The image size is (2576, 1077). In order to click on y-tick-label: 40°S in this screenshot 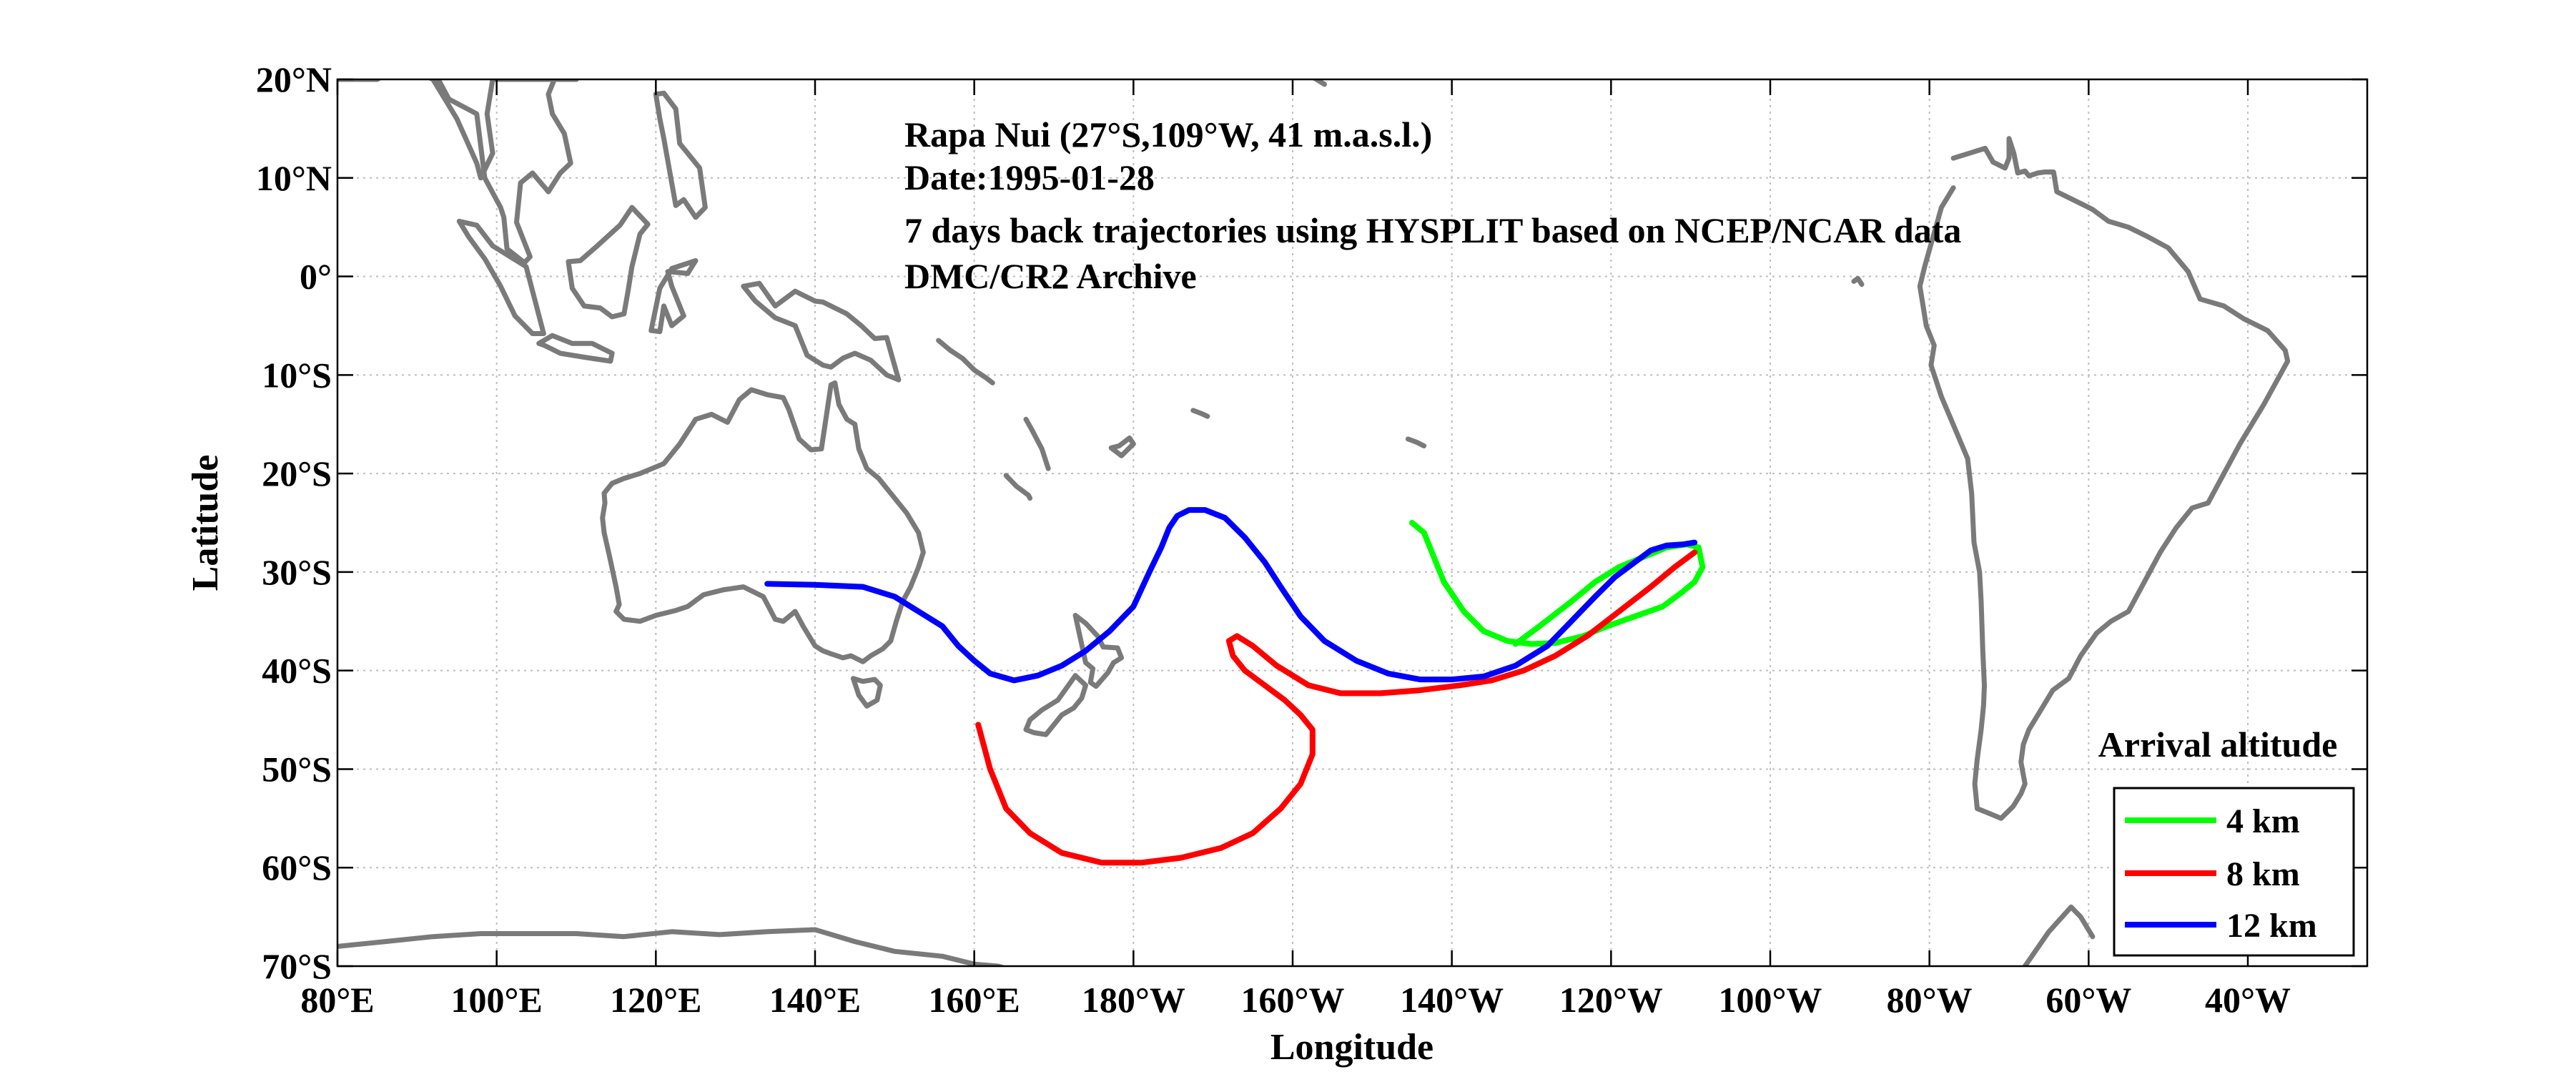, I will do `click(297, 671)`.